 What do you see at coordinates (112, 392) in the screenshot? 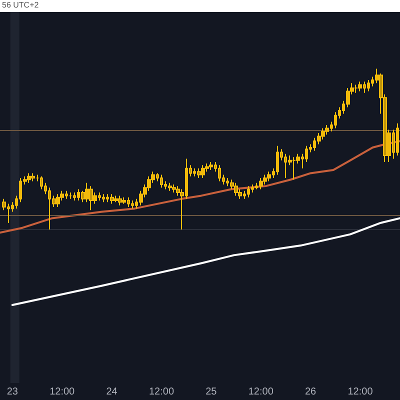
I see `x-tick-label: 24` at bounding box center [112, 392].